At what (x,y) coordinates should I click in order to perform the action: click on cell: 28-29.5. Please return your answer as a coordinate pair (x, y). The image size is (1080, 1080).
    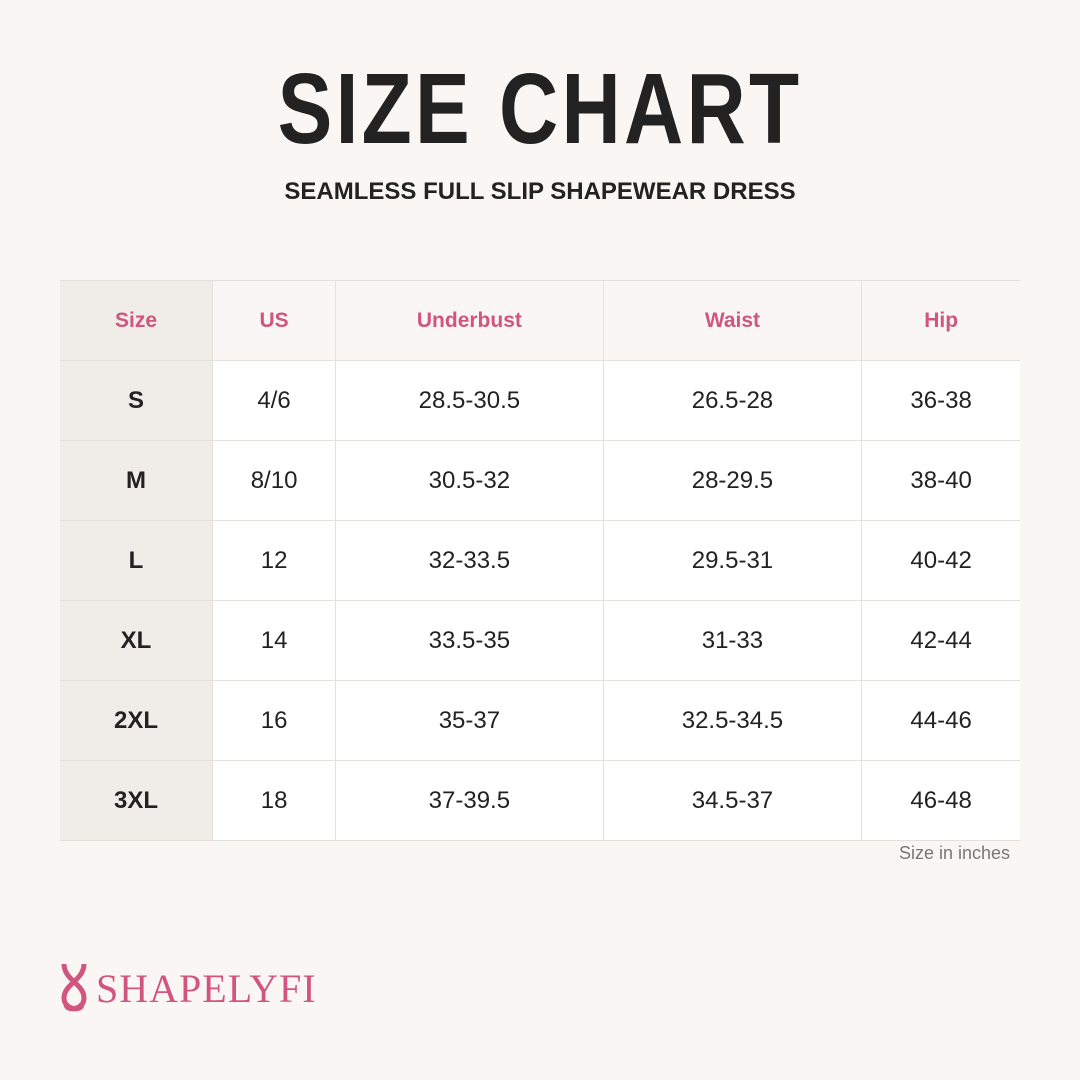
    Looking at the image, I should click on (732, 480).